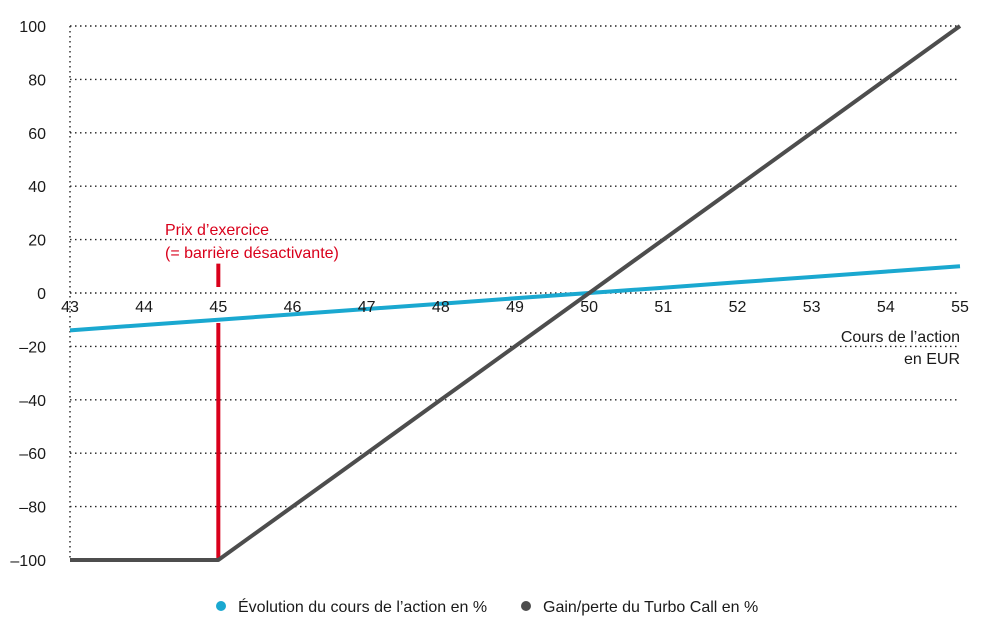 This screenshot has height=633, width=989. What do you see at coordinates (41, 294) in the screenshot?
I see `y-tick-label: 0` at bounding box center [41, 294].